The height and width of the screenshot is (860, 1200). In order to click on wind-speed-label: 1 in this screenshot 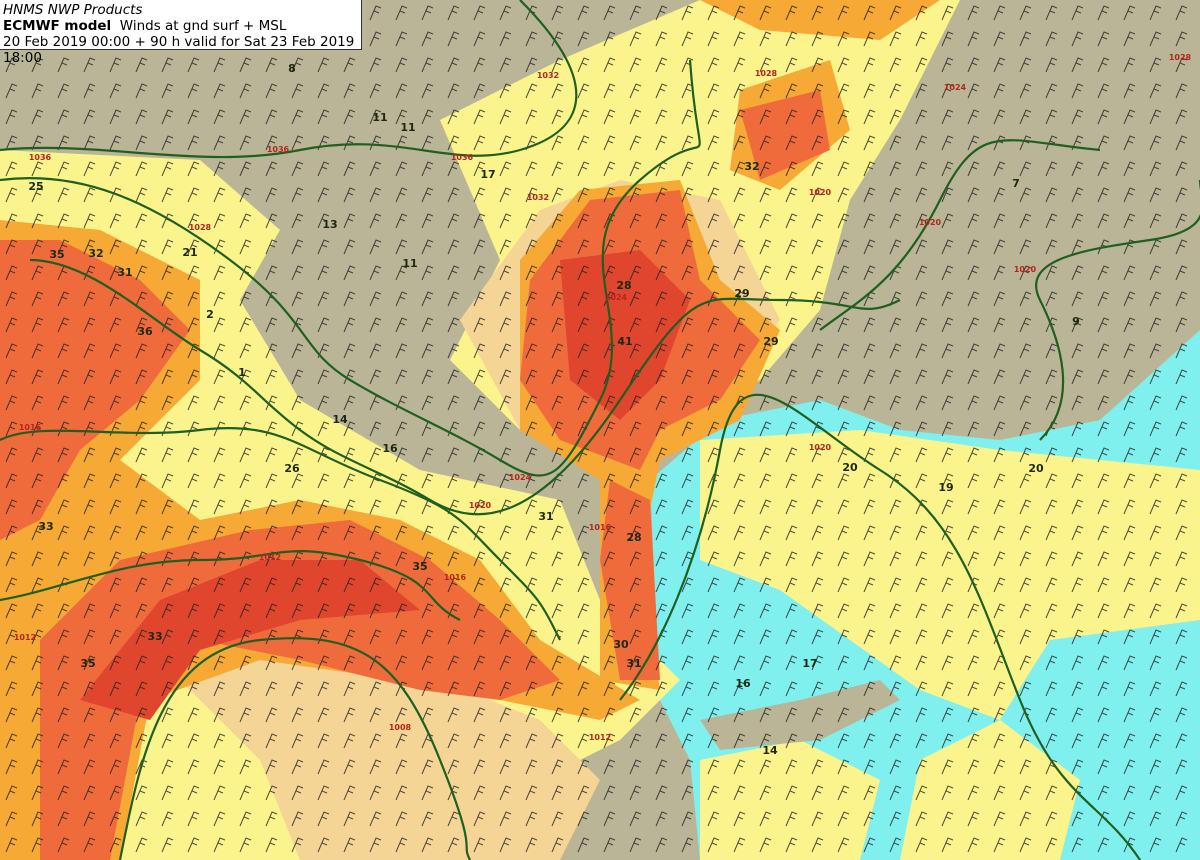, I will do `click(242, 372)`.